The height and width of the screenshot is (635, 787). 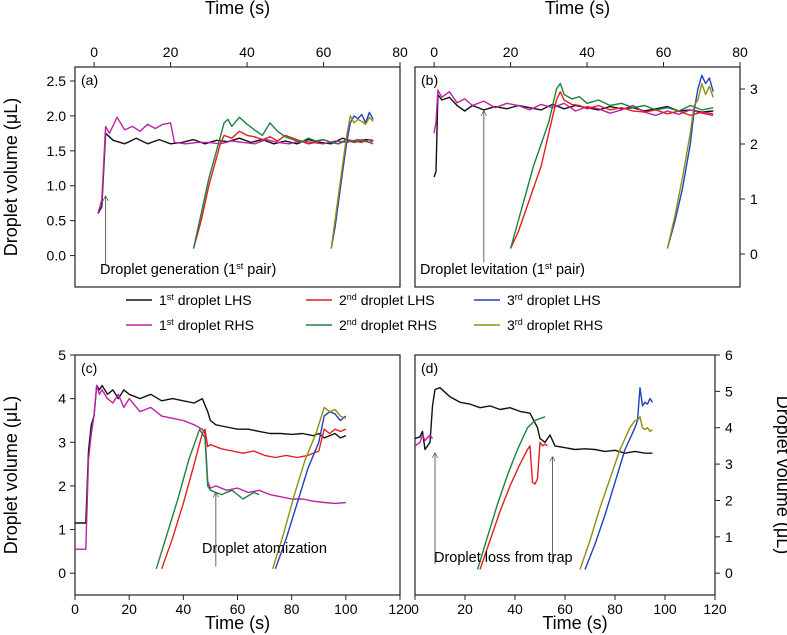 What do you see at coordinates (555, 325) in the screenshot?
I see `legend-label: 3rd droplet RHS` at bounding box center [555, 325].